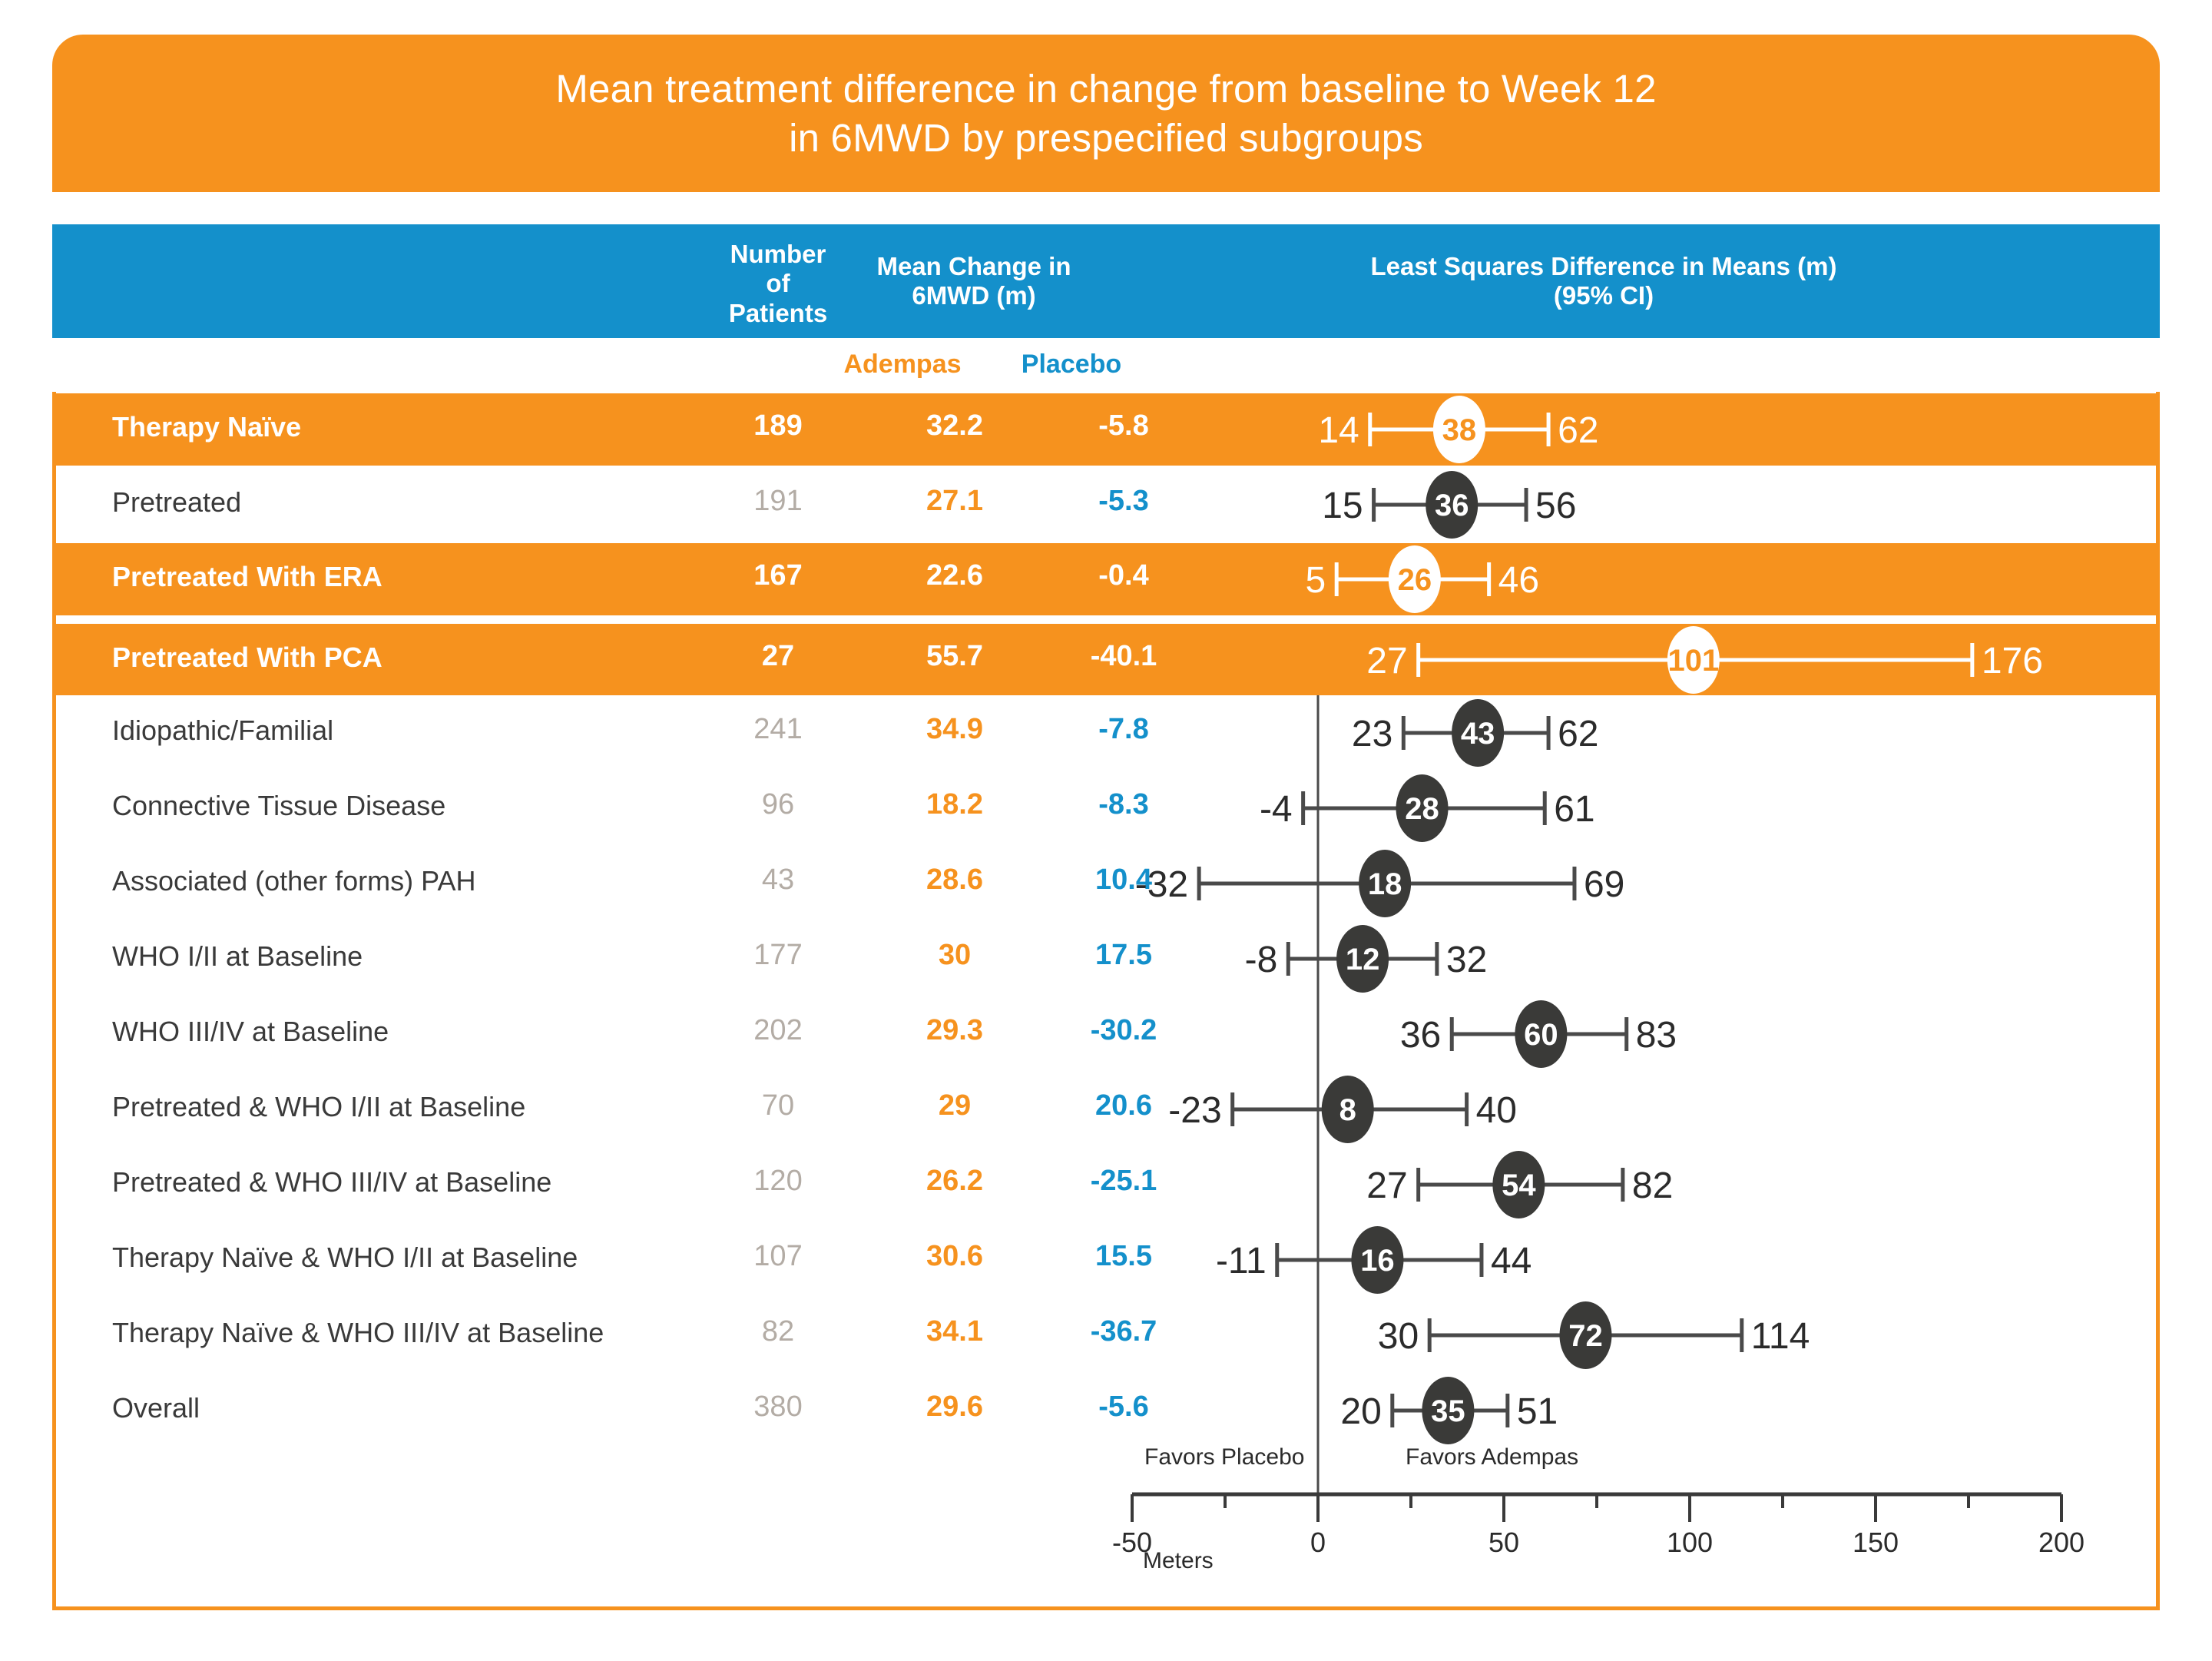 Image resolution: width=2212 pixels, height=1661 pixels. What do you see at coordinates (1504, 1542) in the screenshot?
I see `axis-tick-label: 50` at bounding box center [1504, 1542].